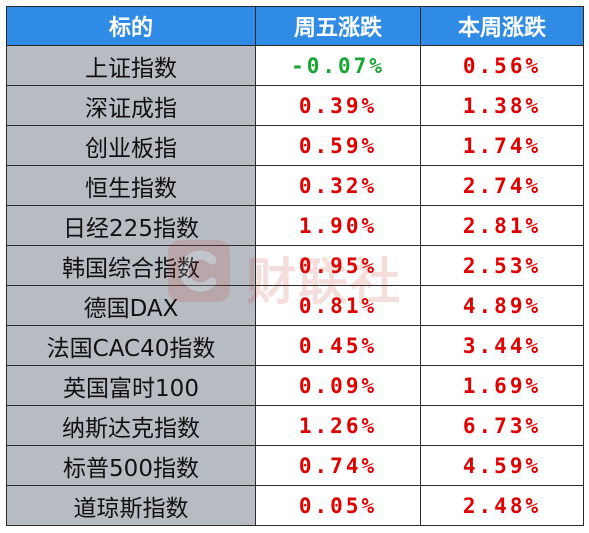 The width and height of the screenshot is (589, 533). What do you see at coordinates (131, 265) in the screenshot?
I see `index-name: 韩国综合指数` at bounding box center [131, 265].